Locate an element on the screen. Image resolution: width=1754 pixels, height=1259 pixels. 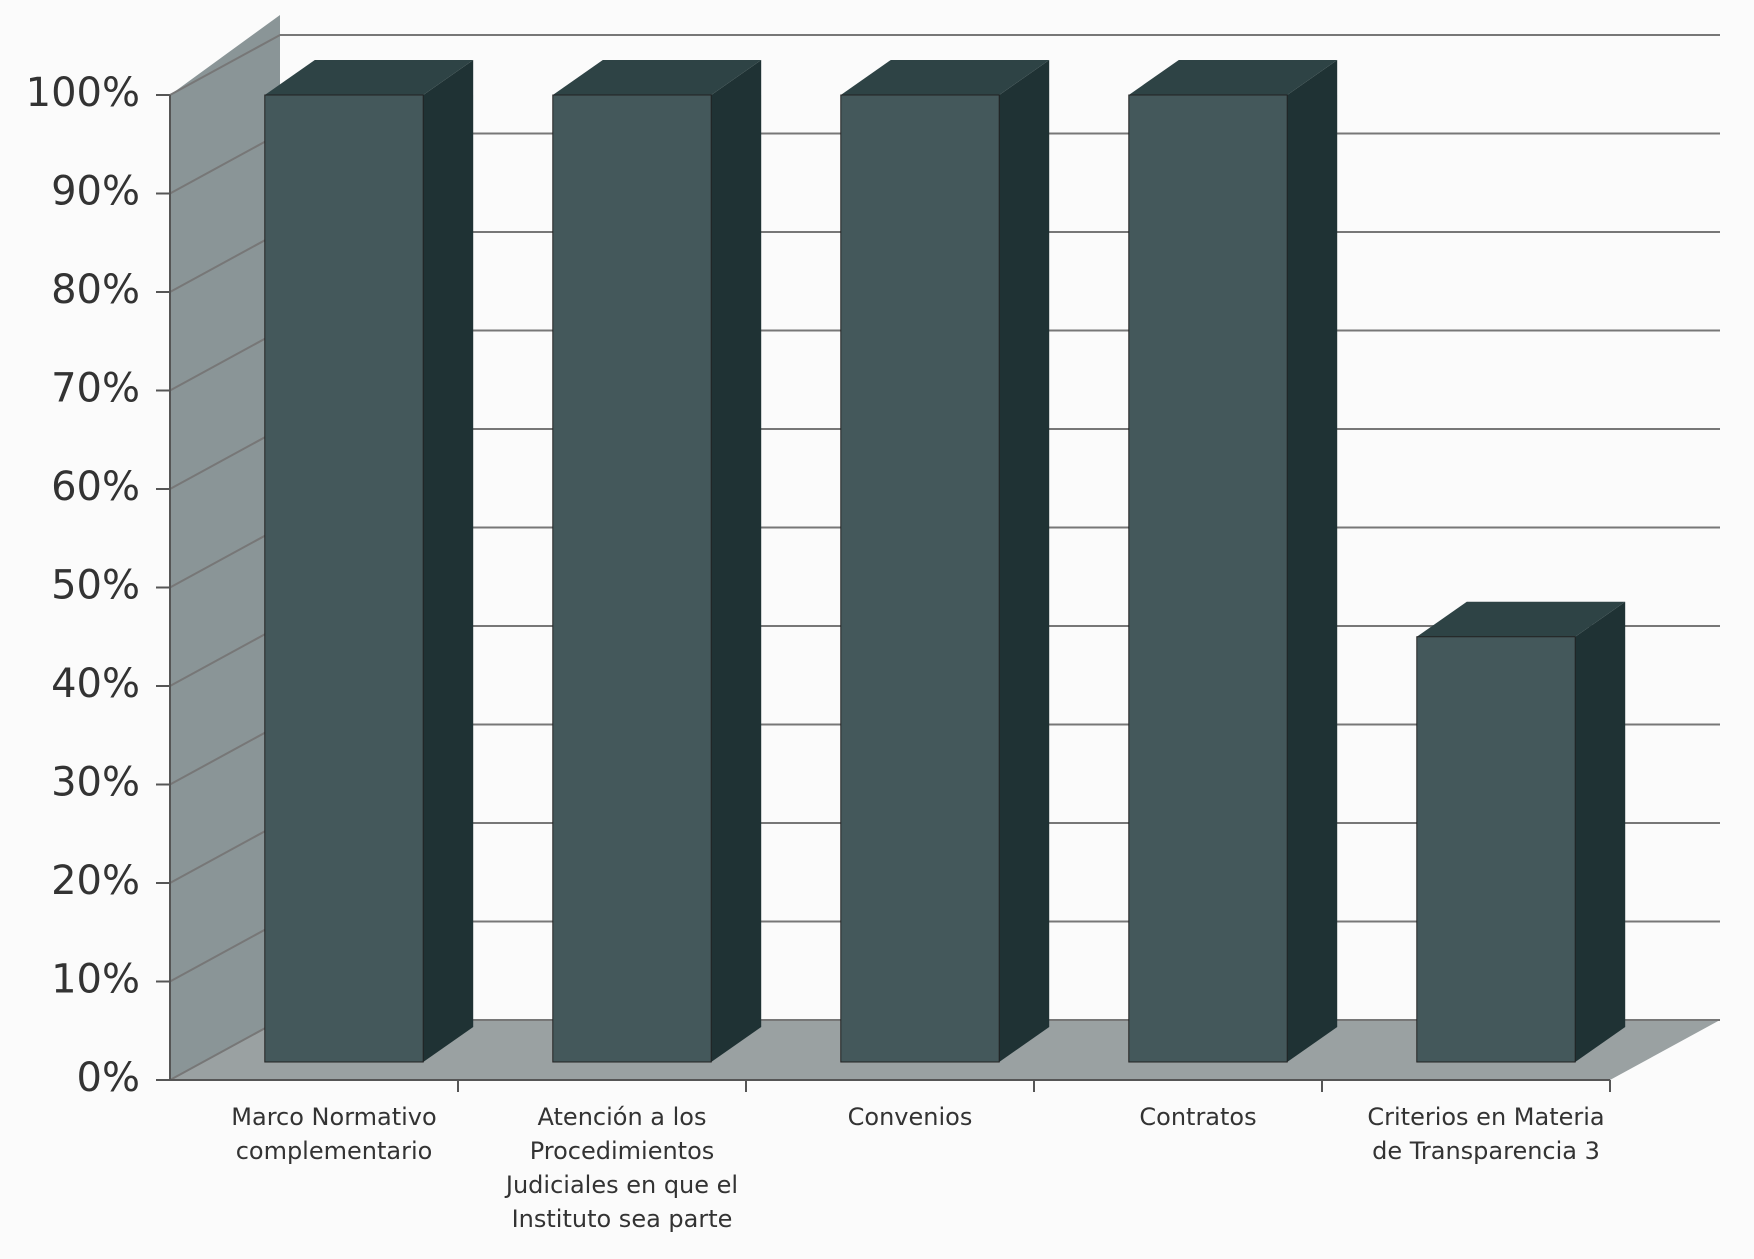
y-tick-label: 20% is located at coordinates (95, 881).